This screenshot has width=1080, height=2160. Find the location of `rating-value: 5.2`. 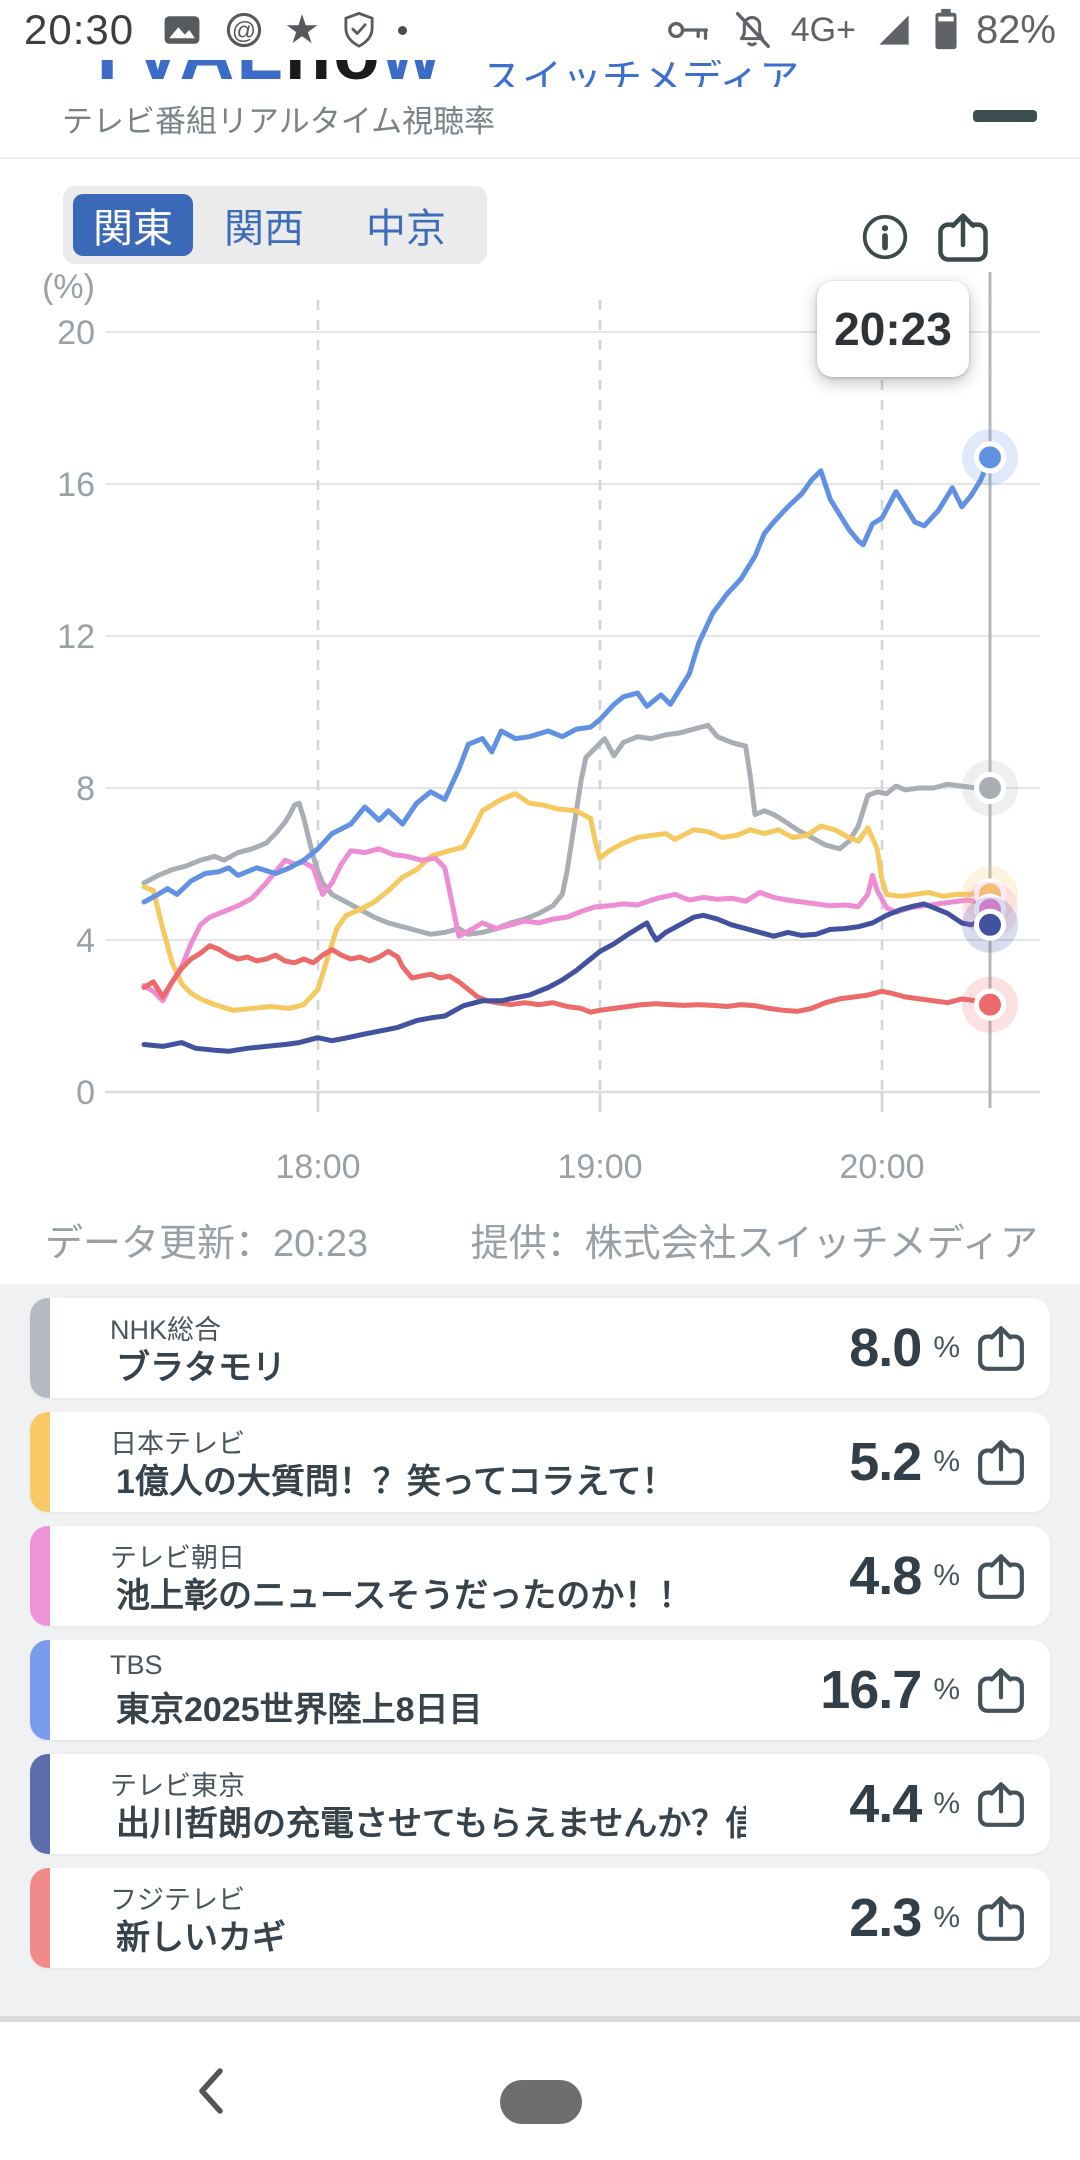

rating-value: 5.2 is located at coordinates (885, 1462).